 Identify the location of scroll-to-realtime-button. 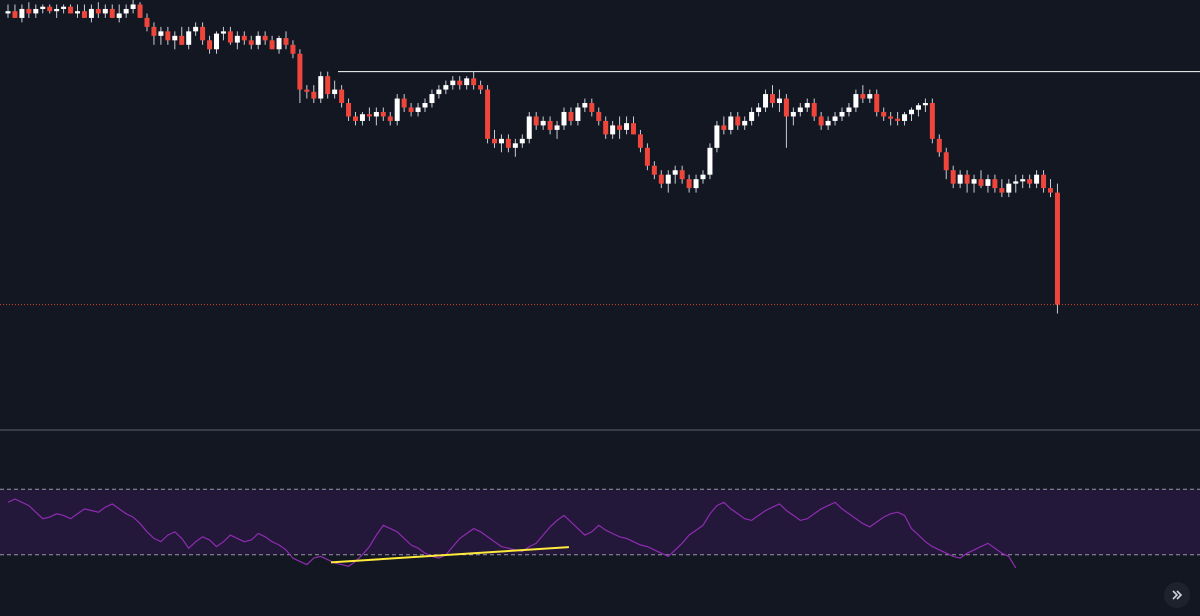
(1177, 595).